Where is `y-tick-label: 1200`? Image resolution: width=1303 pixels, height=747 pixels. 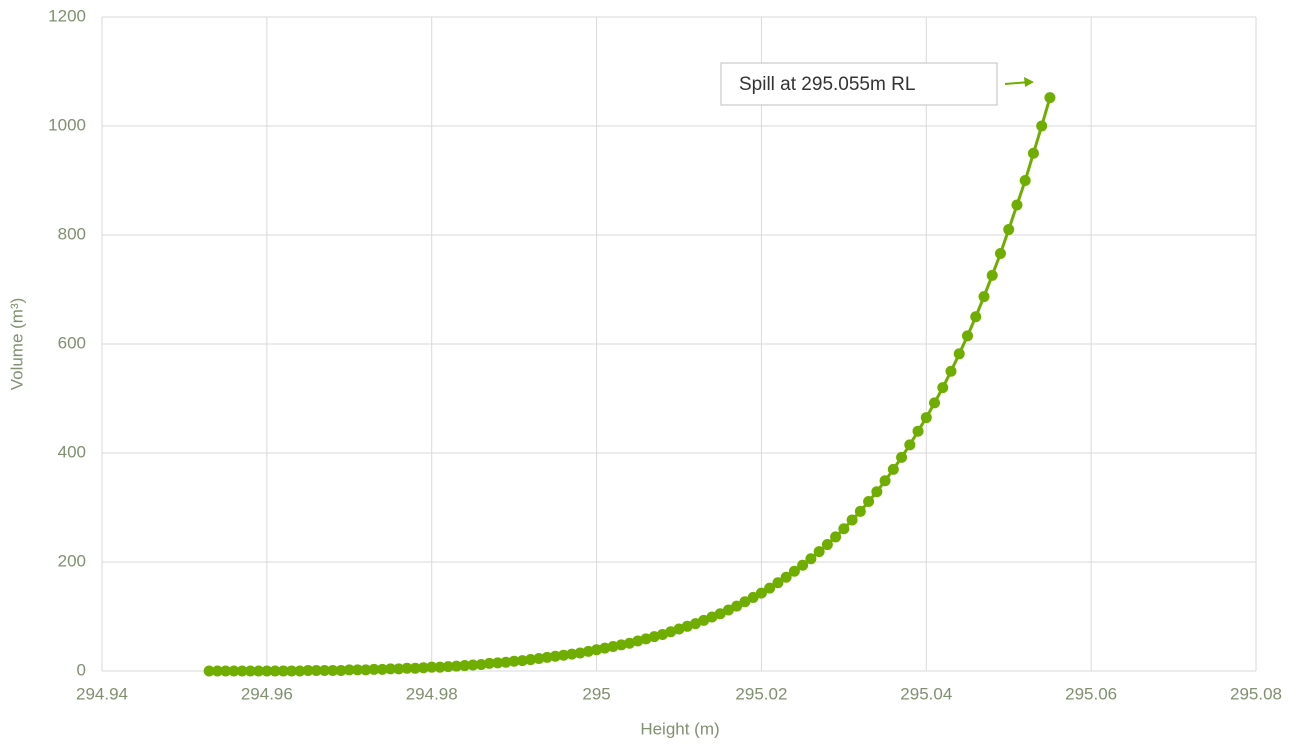
y-tick-label: 1200 is located at coordinates (67, 15).